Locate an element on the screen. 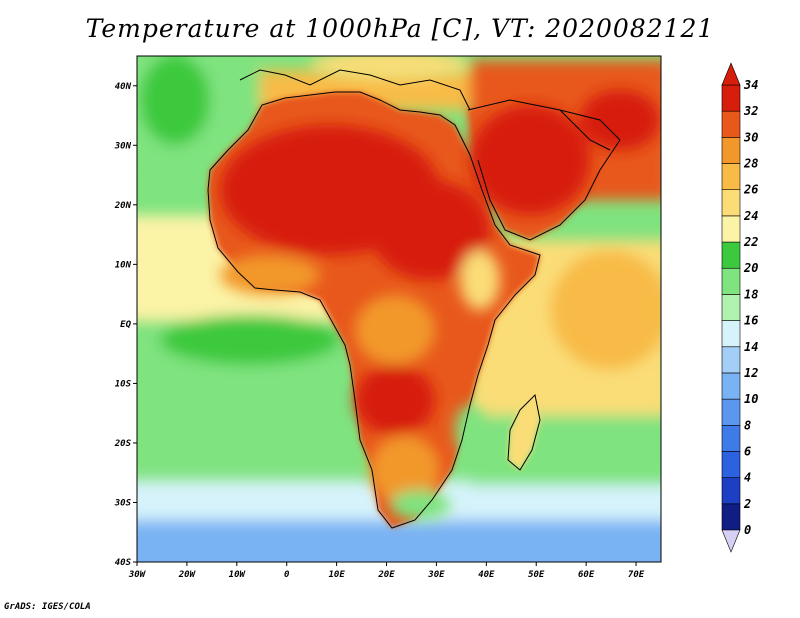 Image resolution: width=800 pixels, height=618 pixels. x-tick-label: 30E is located at coordinates (436, 575).